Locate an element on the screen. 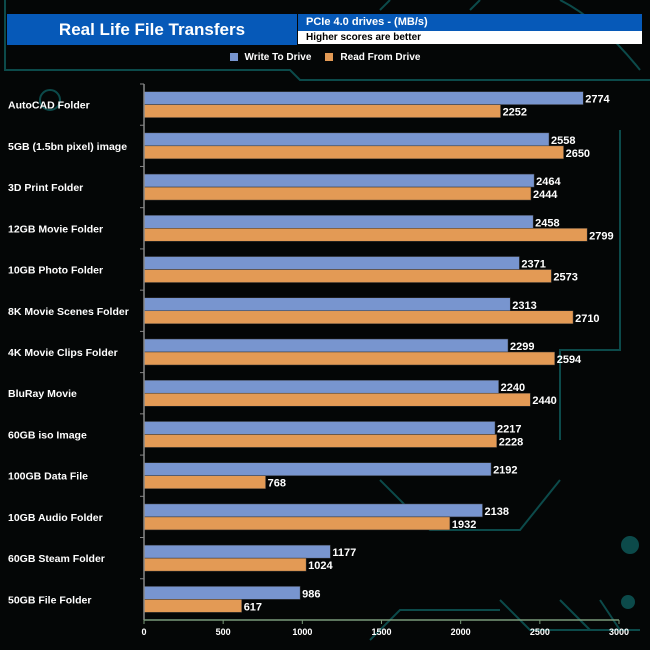  category-label: 10GB Photo Folder is located at coordinates (55, 271).